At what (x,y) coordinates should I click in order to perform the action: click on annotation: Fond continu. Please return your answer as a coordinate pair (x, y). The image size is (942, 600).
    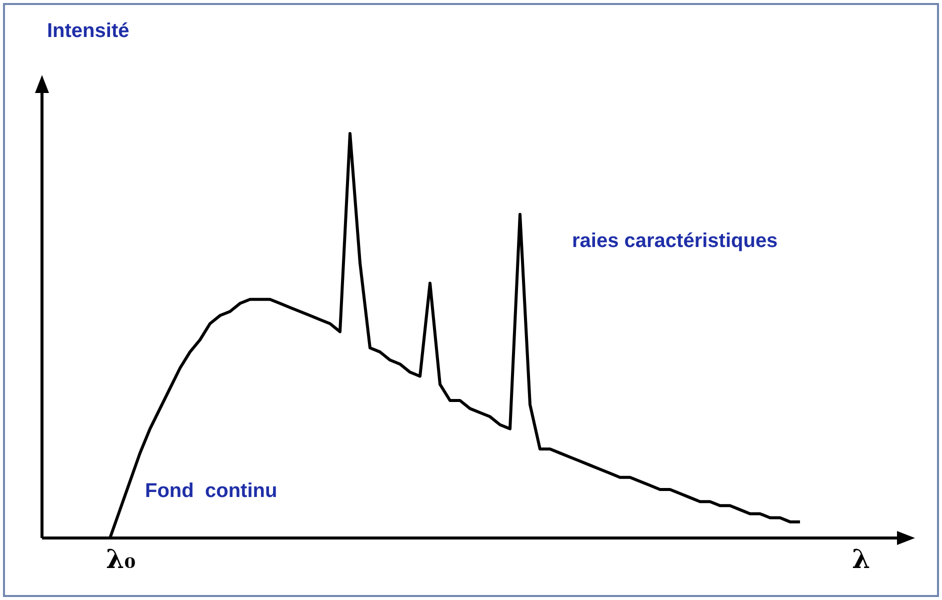
    Looking at the image, I should click on (211, 491).